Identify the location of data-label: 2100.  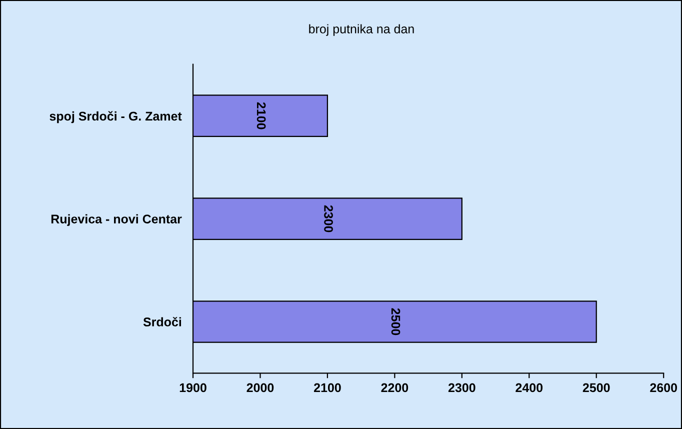
(261, 116).